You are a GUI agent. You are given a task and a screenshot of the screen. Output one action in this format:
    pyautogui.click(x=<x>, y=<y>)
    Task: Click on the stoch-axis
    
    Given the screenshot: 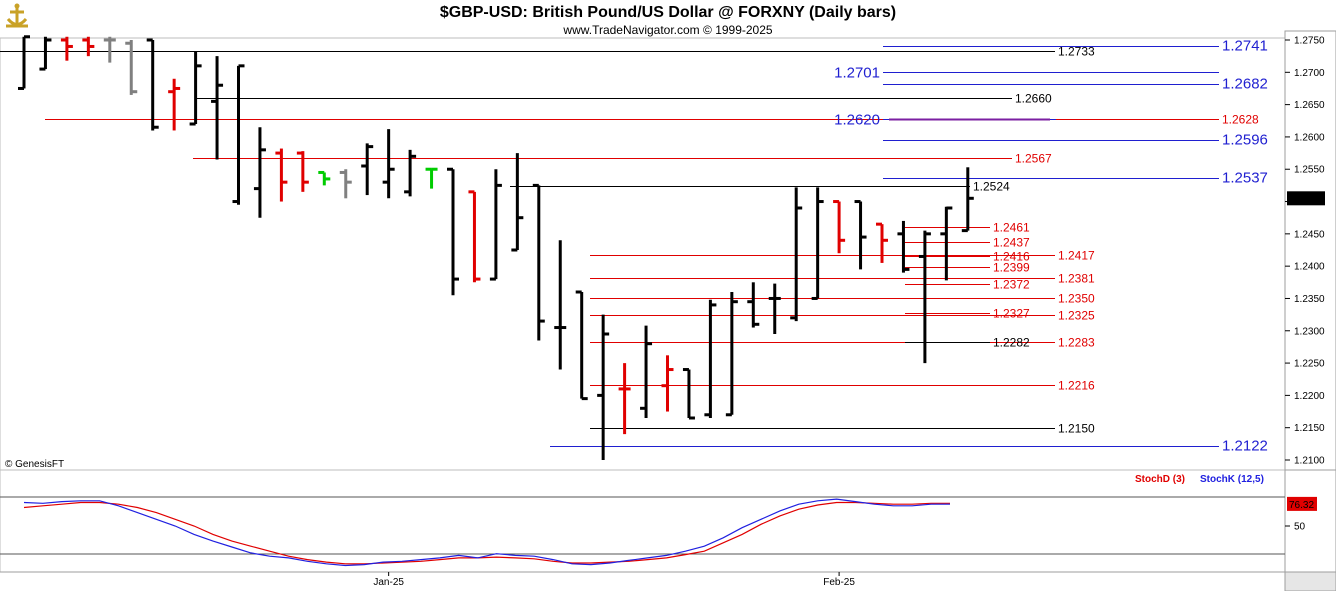 What is the action you would take?
    pyautogui.click(x=1310, y=521)
    